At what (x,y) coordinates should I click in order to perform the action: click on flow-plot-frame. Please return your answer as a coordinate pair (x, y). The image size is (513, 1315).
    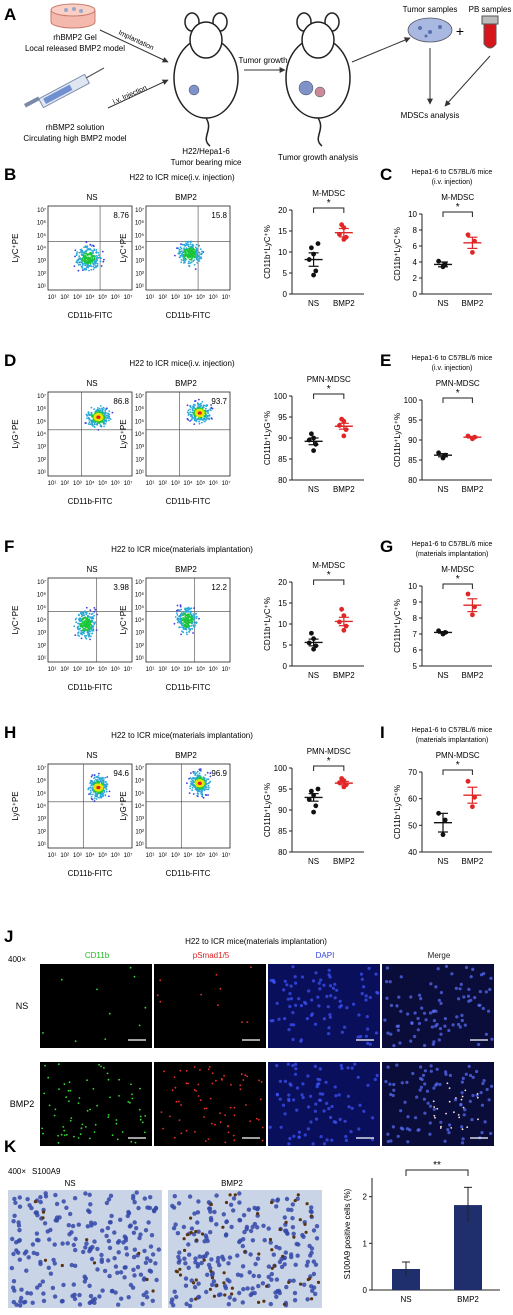
    Looking at the image, I should click on (188, 806).